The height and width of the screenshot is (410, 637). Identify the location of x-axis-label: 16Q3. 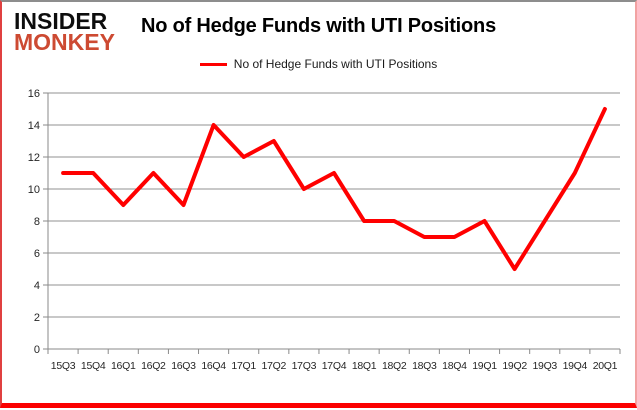
(183, 366).